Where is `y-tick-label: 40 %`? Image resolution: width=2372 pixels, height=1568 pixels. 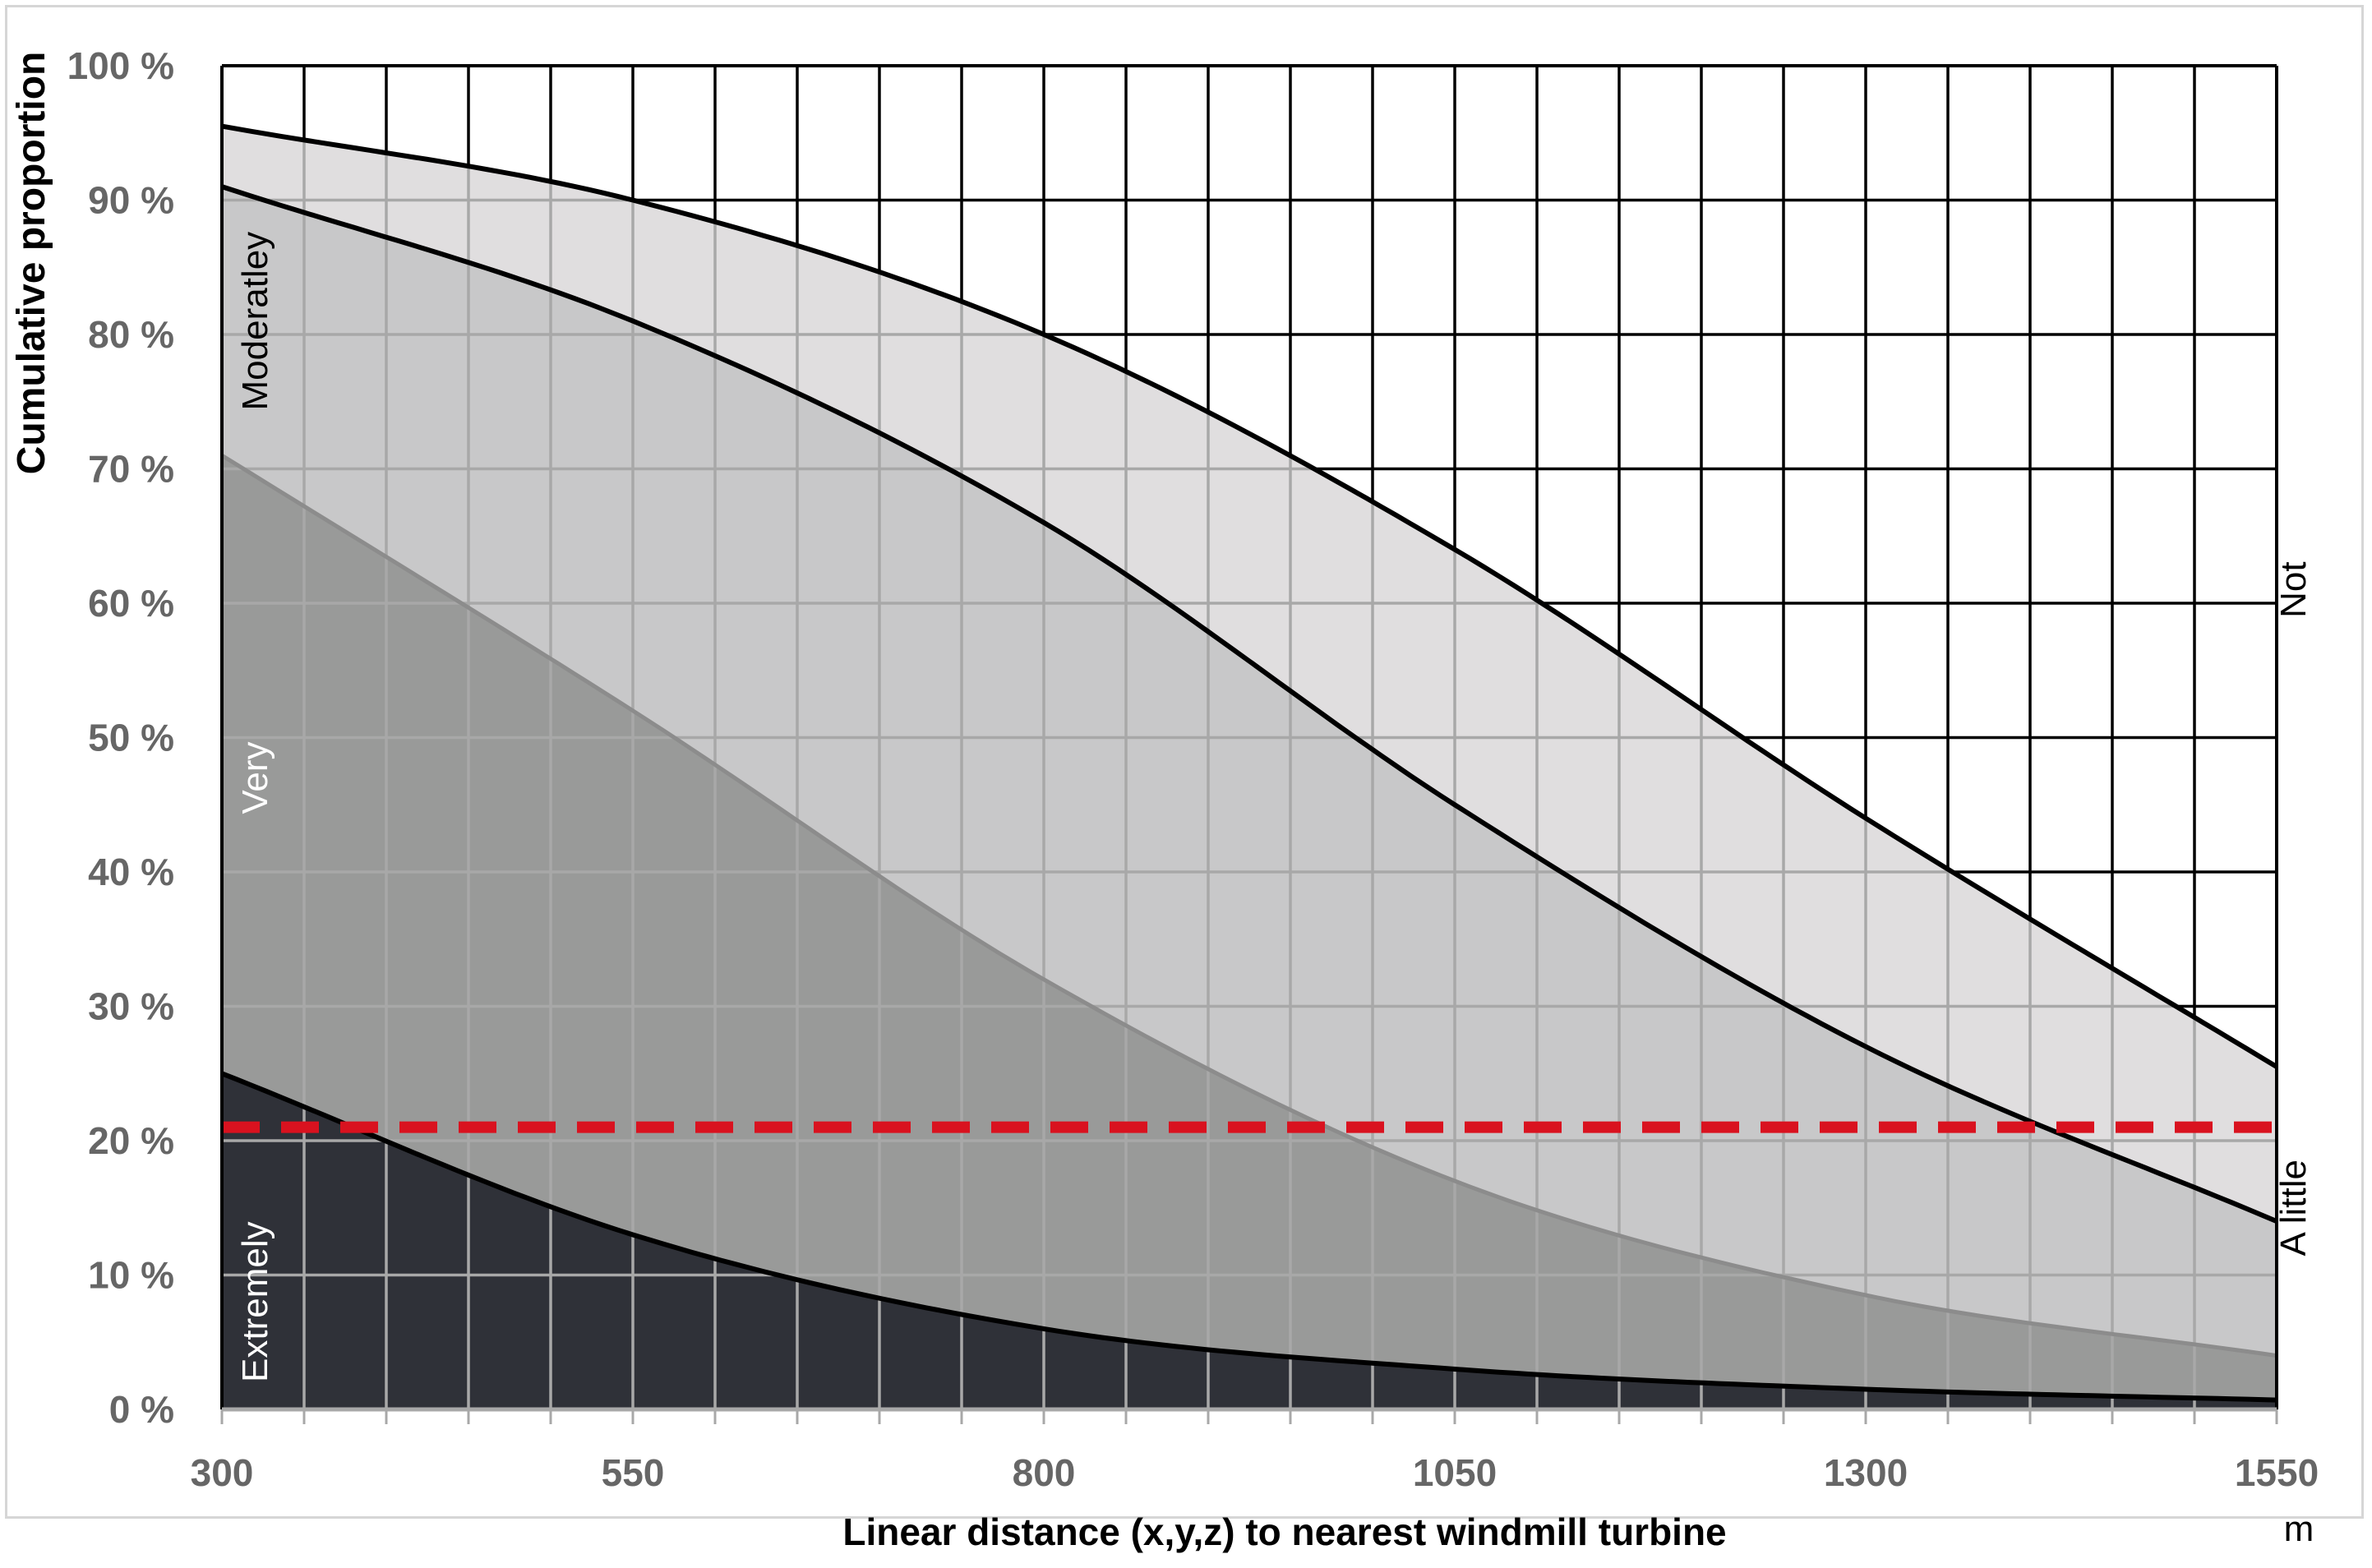 y-tick-label: 40 % is located at coordinates (131, 872).